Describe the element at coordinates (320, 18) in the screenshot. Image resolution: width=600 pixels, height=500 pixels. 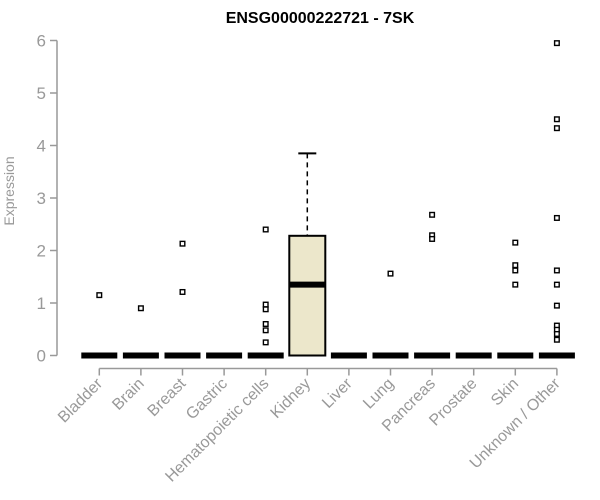
I see `chart-title: ENSG00000222721 - 7SK` at that location.